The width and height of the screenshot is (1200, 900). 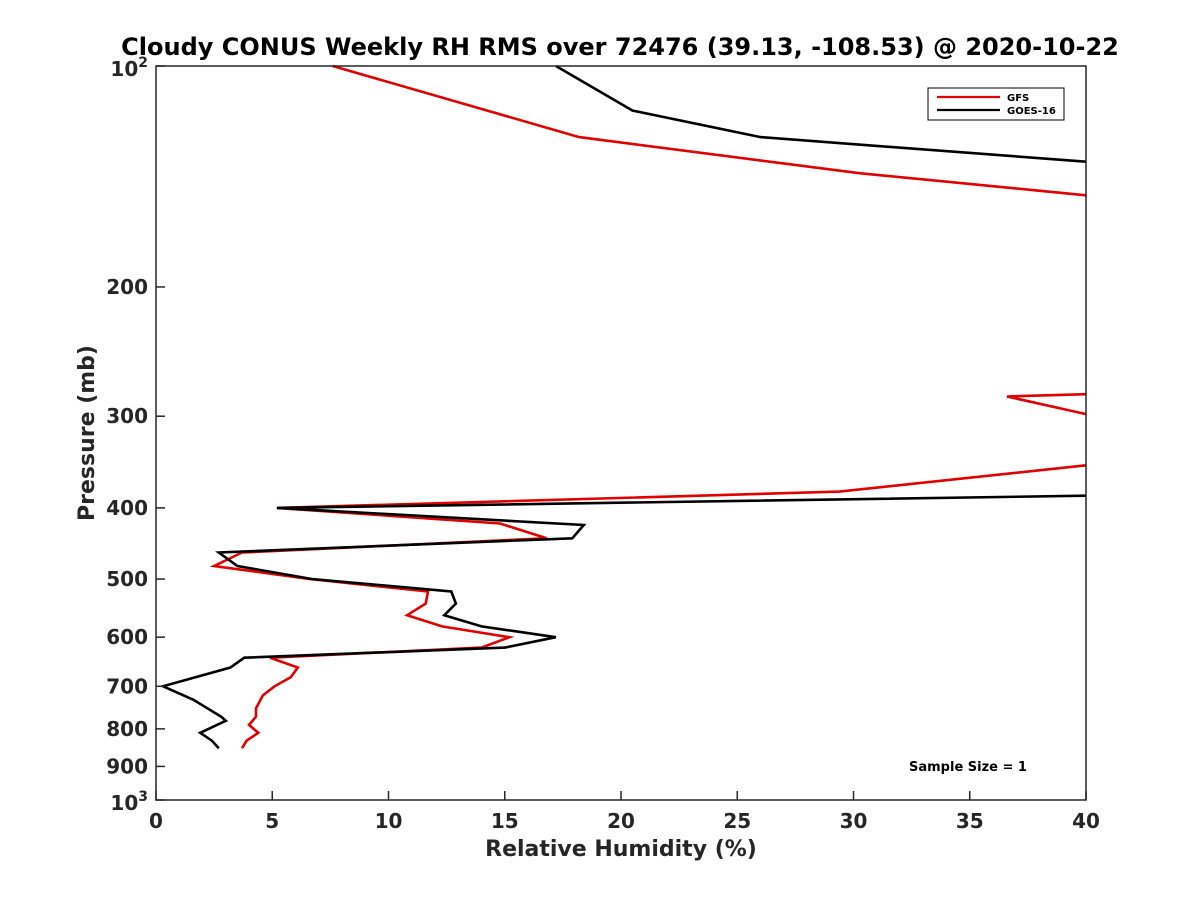 What do you see at coordinates (127, 287) in the screenshot?
I see `y-tick-label: 200` at bounding box center [127, 287].